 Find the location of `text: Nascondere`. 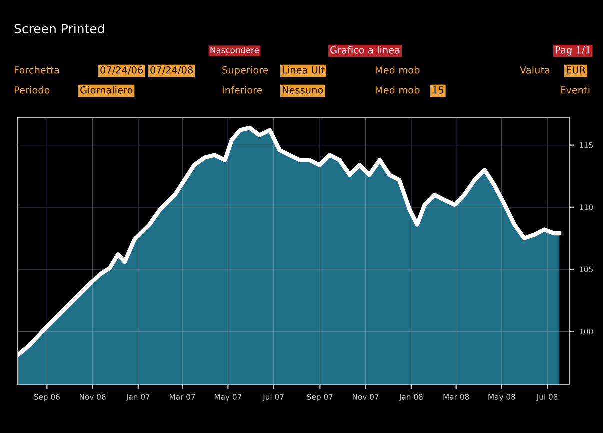

text: Nascondere is located at coordinates (234, 50).